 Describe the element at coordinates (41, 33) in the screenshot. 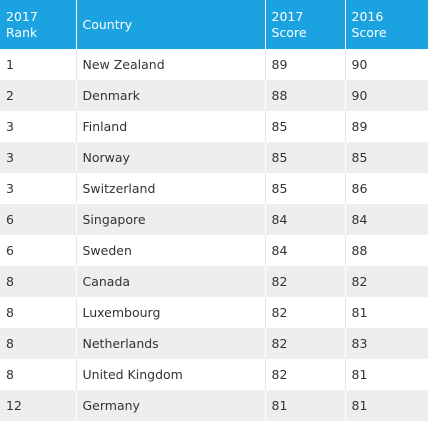

I see `header-rank-line-2: Rank` at that location.